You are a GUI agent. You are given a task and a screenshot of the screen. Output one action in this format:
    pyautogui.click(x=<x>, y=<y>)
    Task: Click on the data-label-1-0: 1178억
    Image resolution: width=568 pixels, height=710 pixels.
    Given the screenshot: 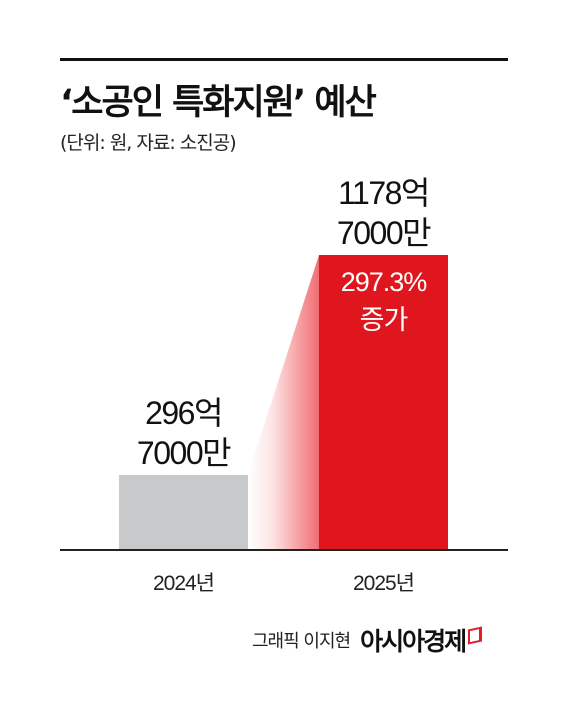 What is the action you would take?
    pyautogui.click(x=383, y=193)
    